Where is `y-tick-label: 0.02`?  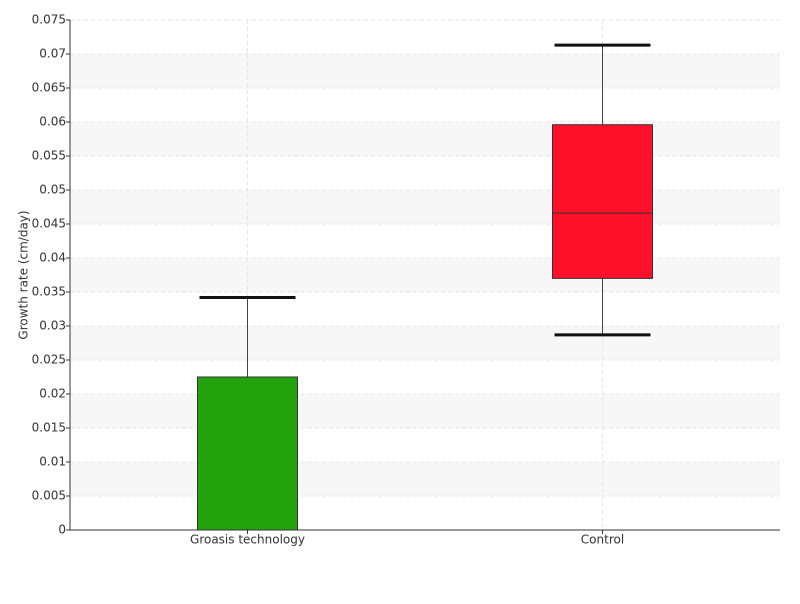 y-tick-label: 0.02 is located at coordinates (52, 394).